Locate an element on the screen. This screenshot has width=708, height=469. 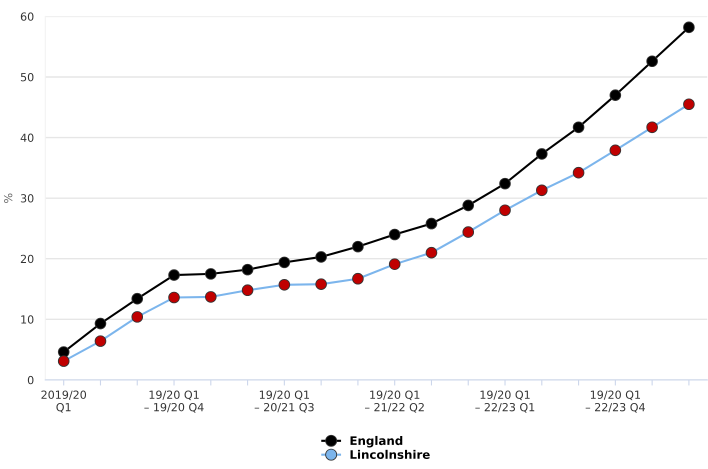
y-tick-label: 60 is located at coordinates (27, 16).